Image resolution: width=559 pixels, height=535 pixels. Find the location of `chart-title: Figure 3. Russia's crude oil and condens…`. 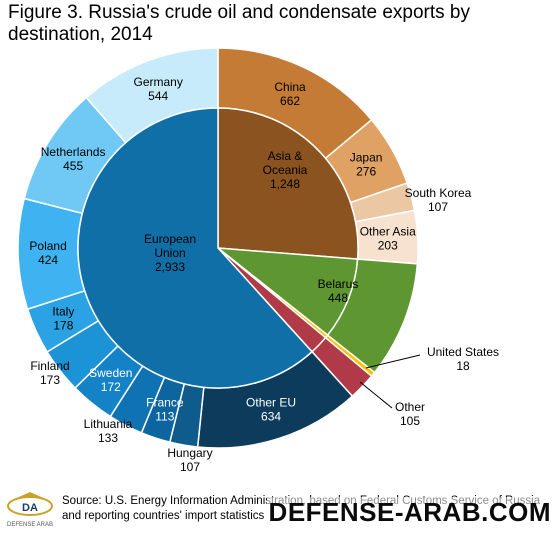

chart-title: Figure 3. Russia's crude oil and condens… is located at coordinates (239, 23).